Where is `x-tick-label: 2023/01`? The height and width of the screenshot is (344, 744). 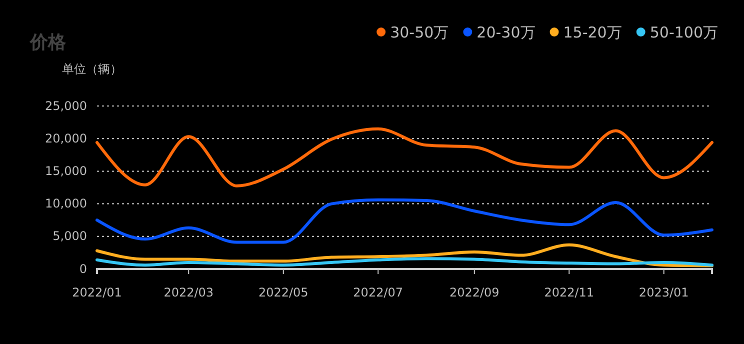
x-tick-label: 2023/01 is located at coordinates (663, 293).